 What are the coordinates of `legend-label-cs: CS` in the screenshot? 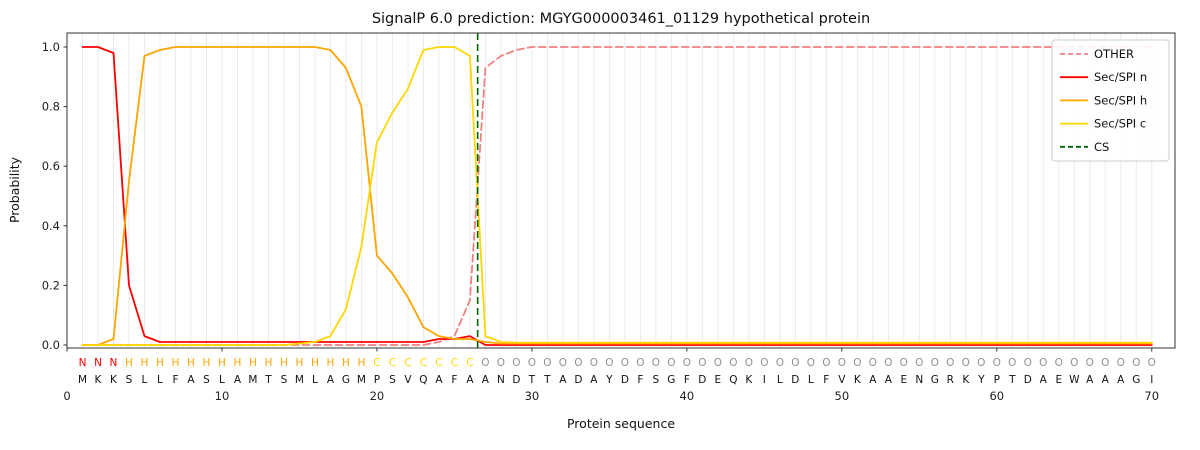 It's located at (1101, 147).